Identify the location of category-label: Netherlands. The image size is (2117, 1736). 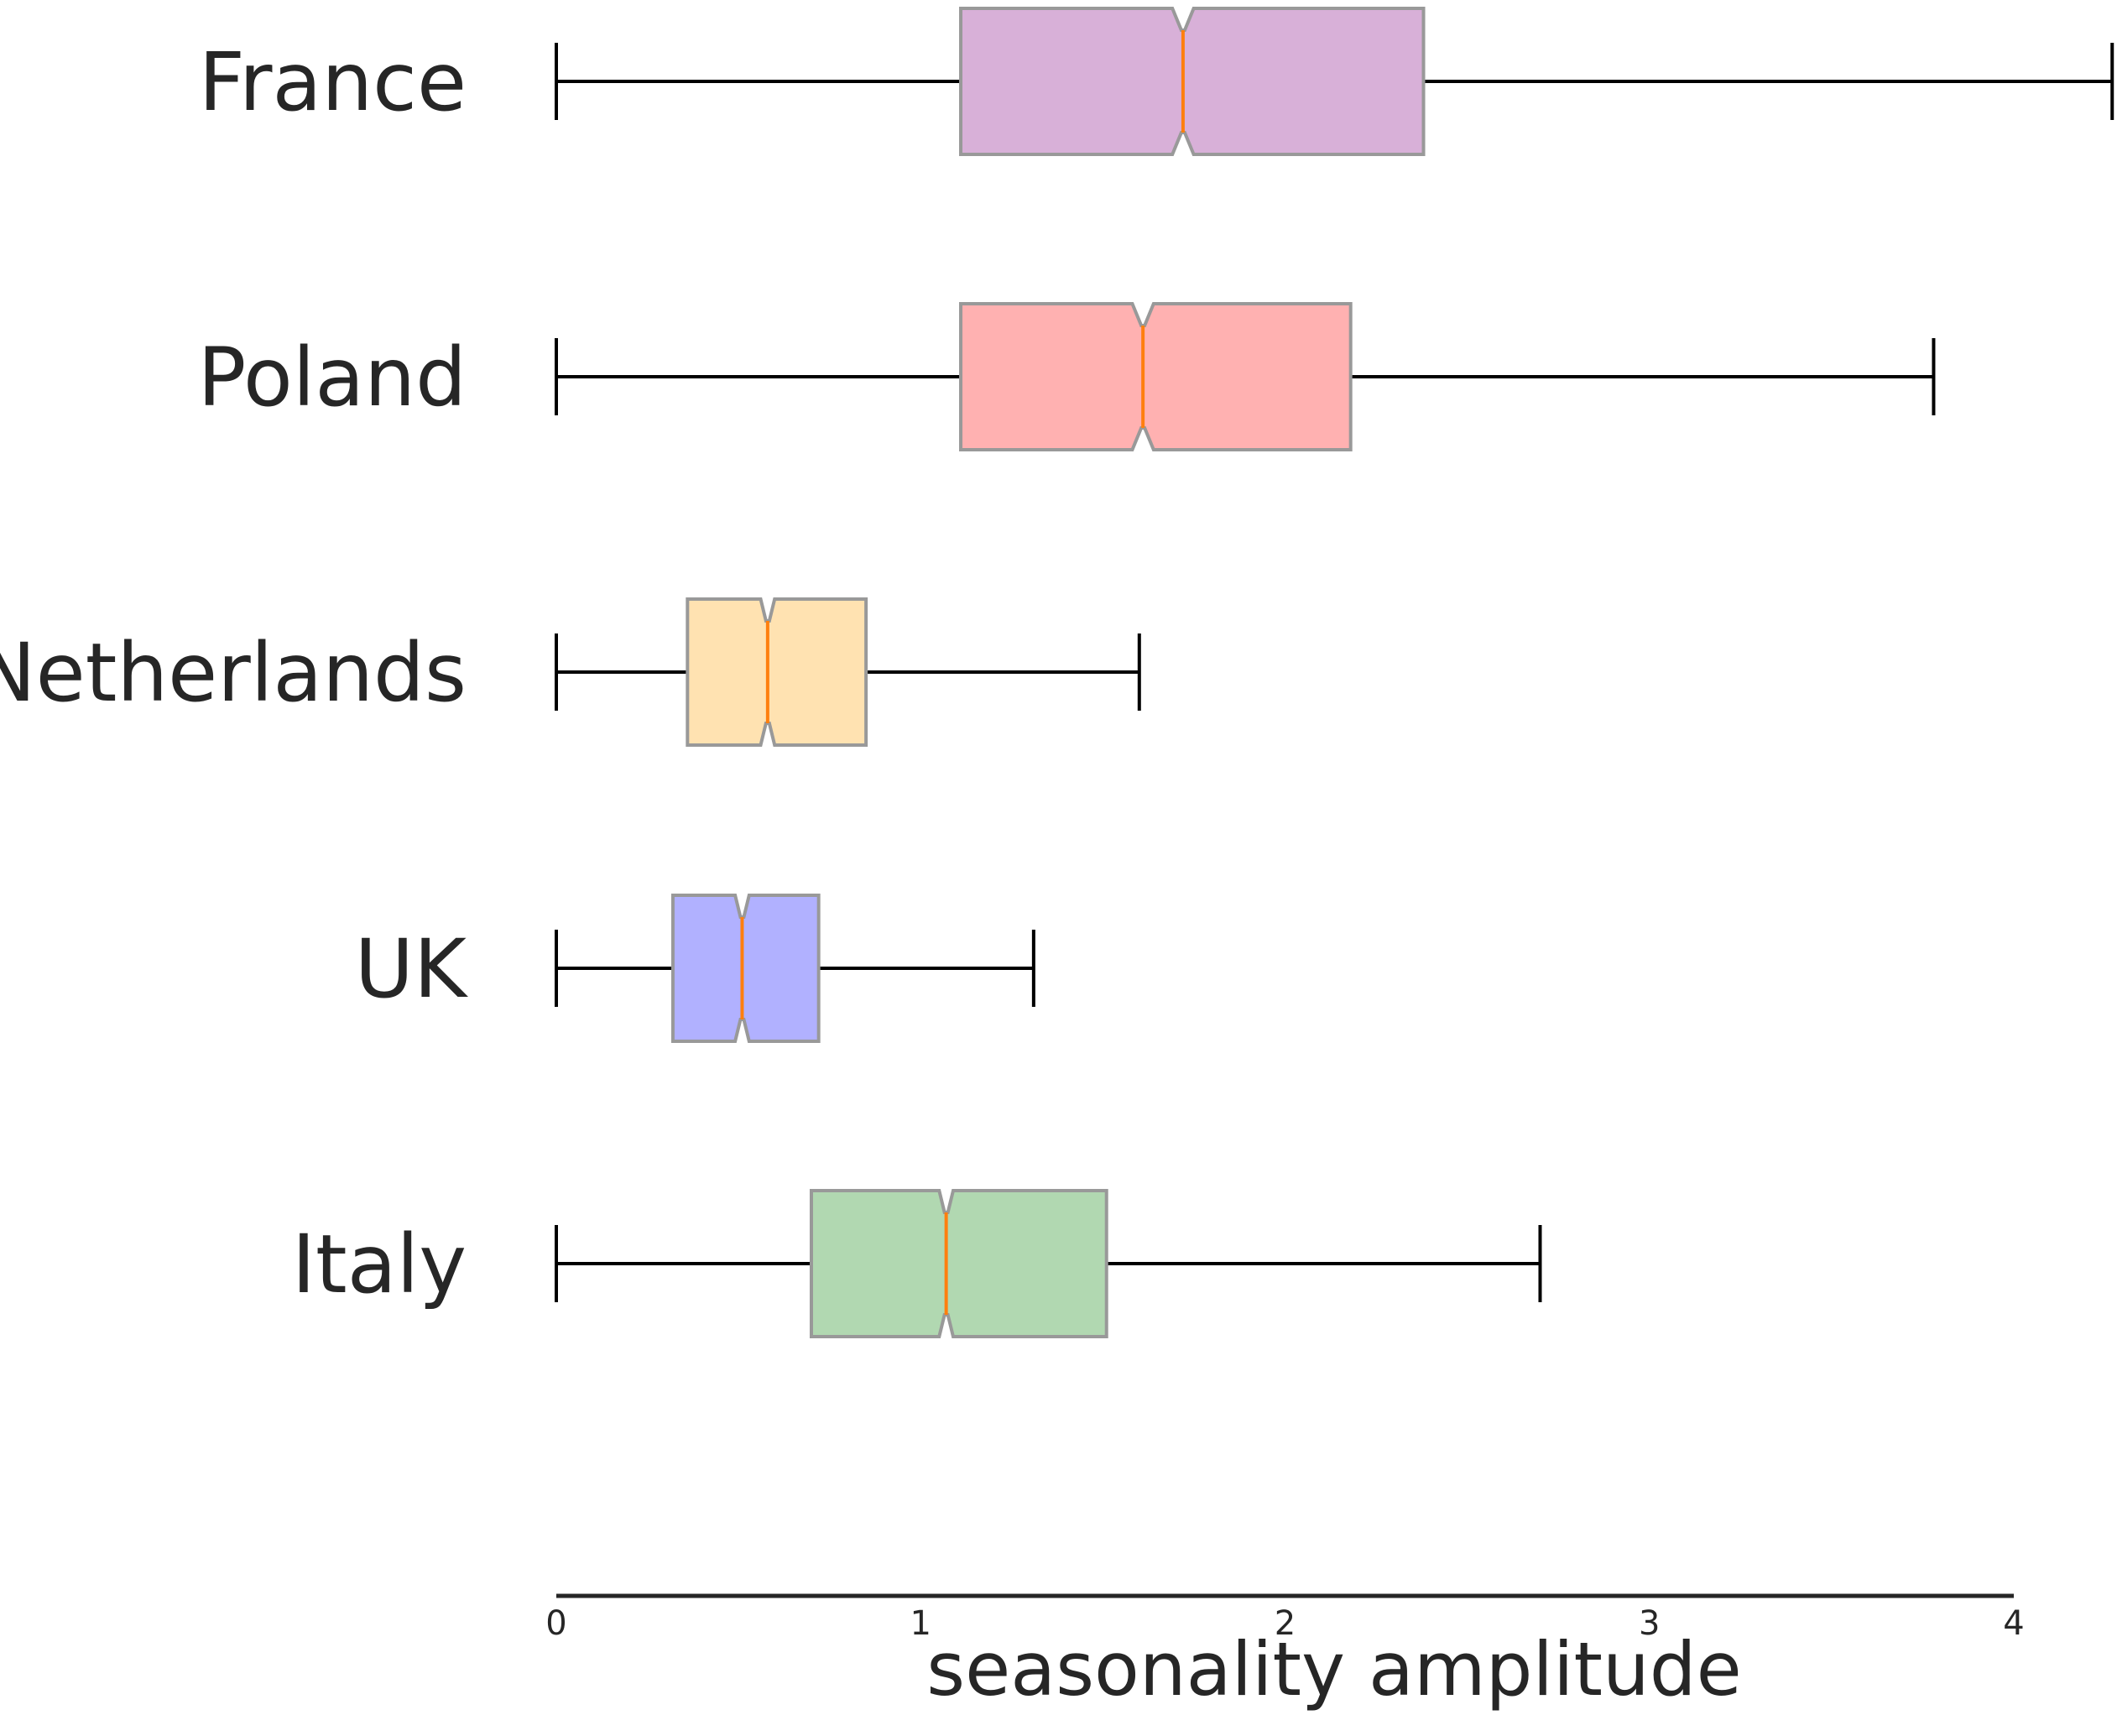
(233, 673).